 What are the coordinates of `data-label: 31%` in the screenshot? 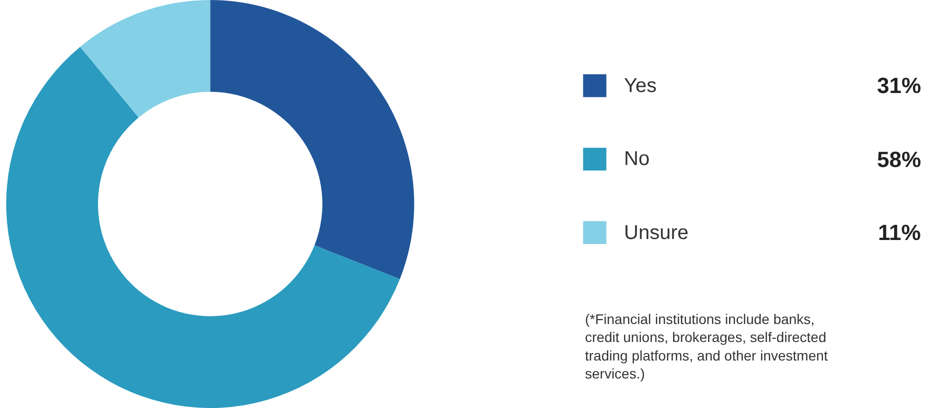 It's located at (899, 85).